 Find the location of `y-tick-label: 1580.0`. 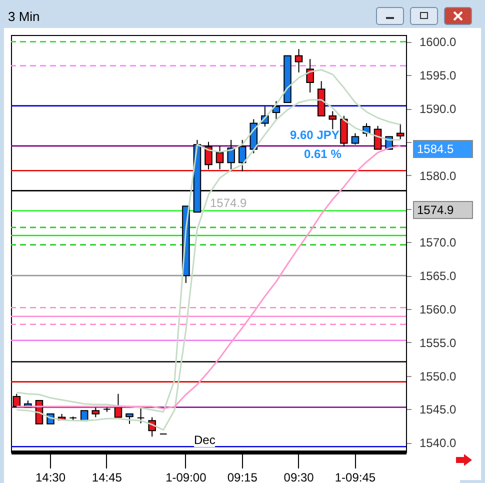

y-tick-label: 1580.0 is located at coordinates (438, 175).